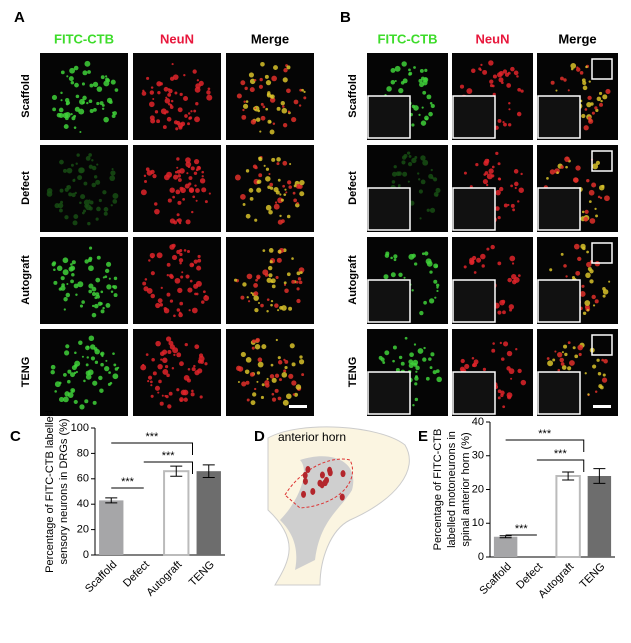  Describe the element at coordinates (345, 17) in the screenshot. I see `panel-label: B` at that location.